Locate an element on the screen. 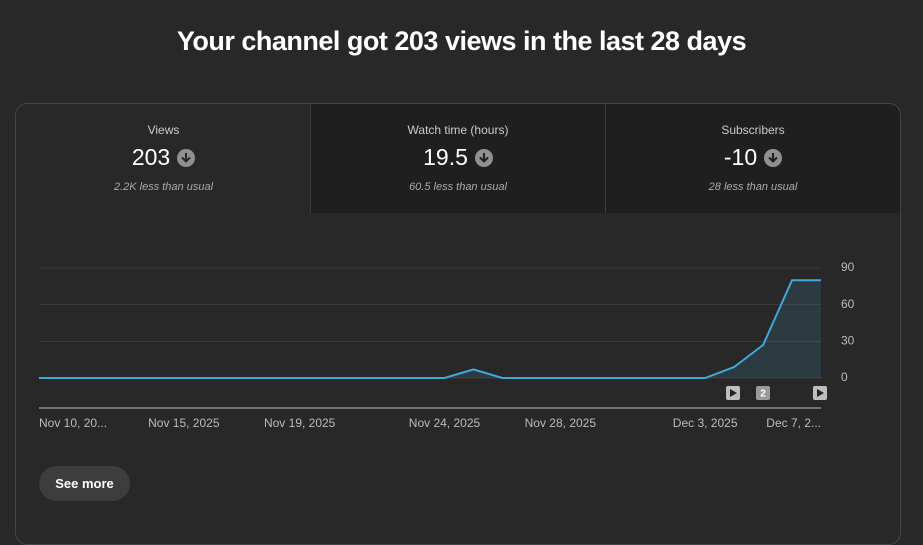 This screenshot has height=545, width=923. tab-label: Subscribers is located at coordinates (753, 130).